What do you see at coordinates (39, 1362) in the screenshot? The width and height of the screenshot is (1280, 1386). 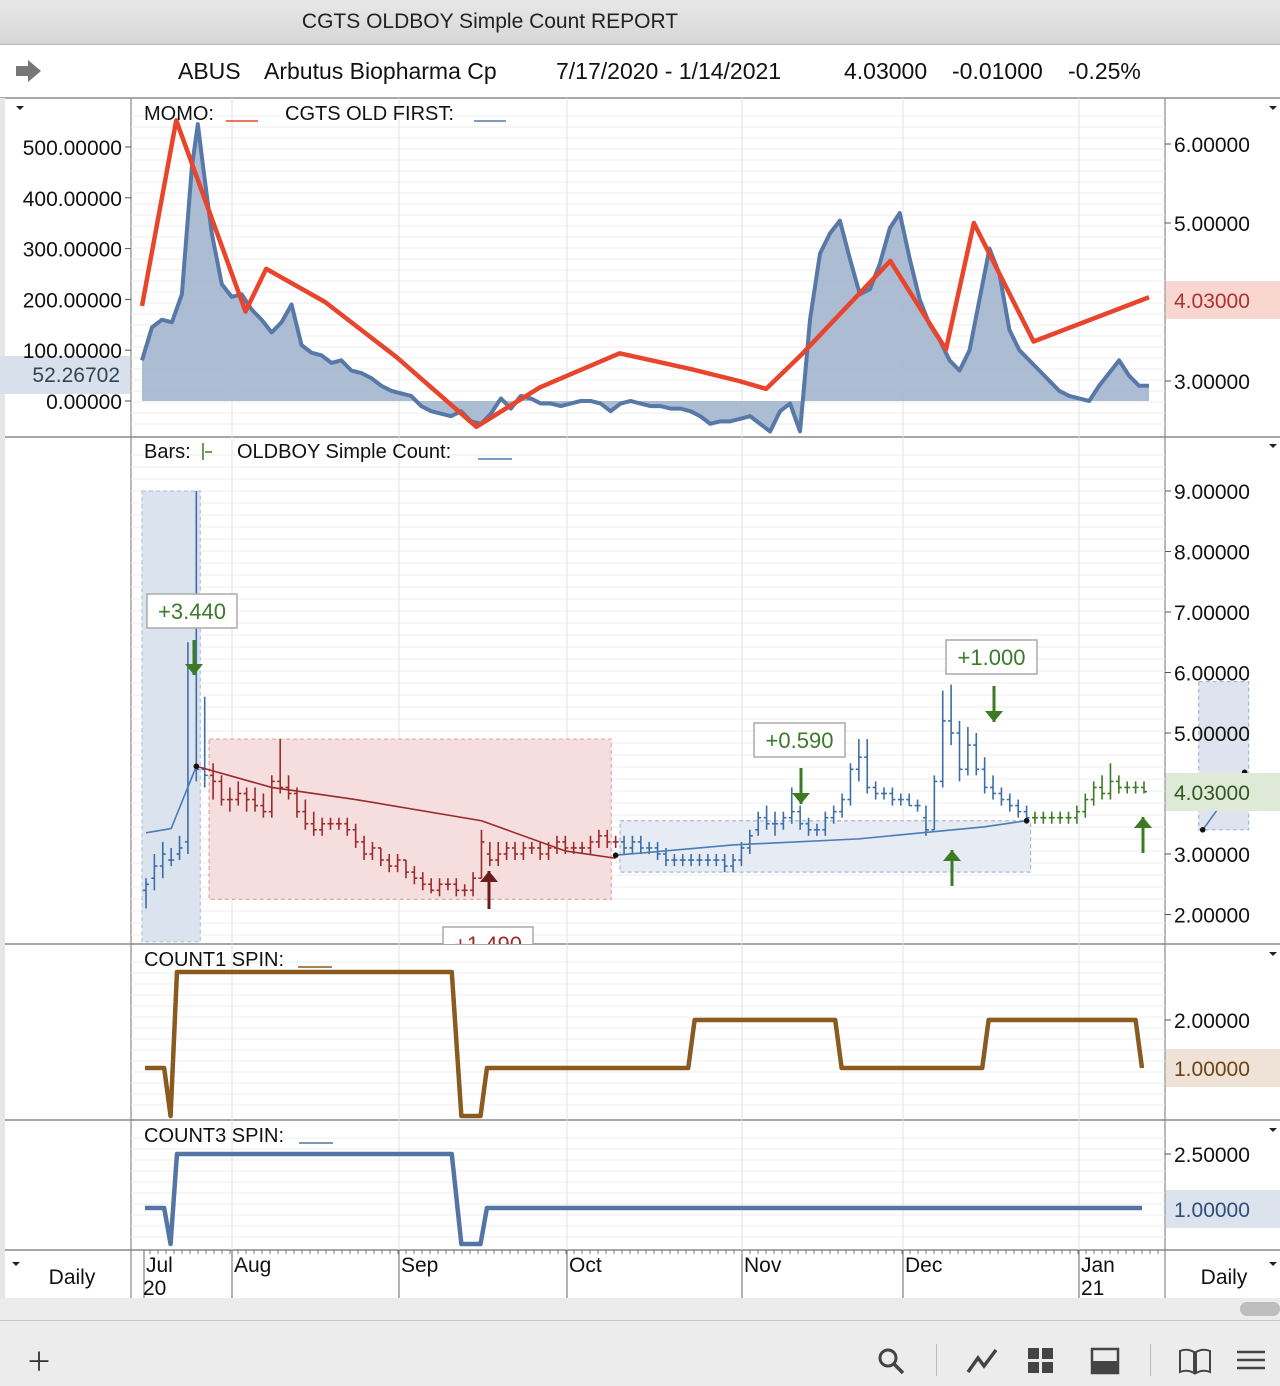 I see `add-icon: ＋` at bounding box center [39, 1362].